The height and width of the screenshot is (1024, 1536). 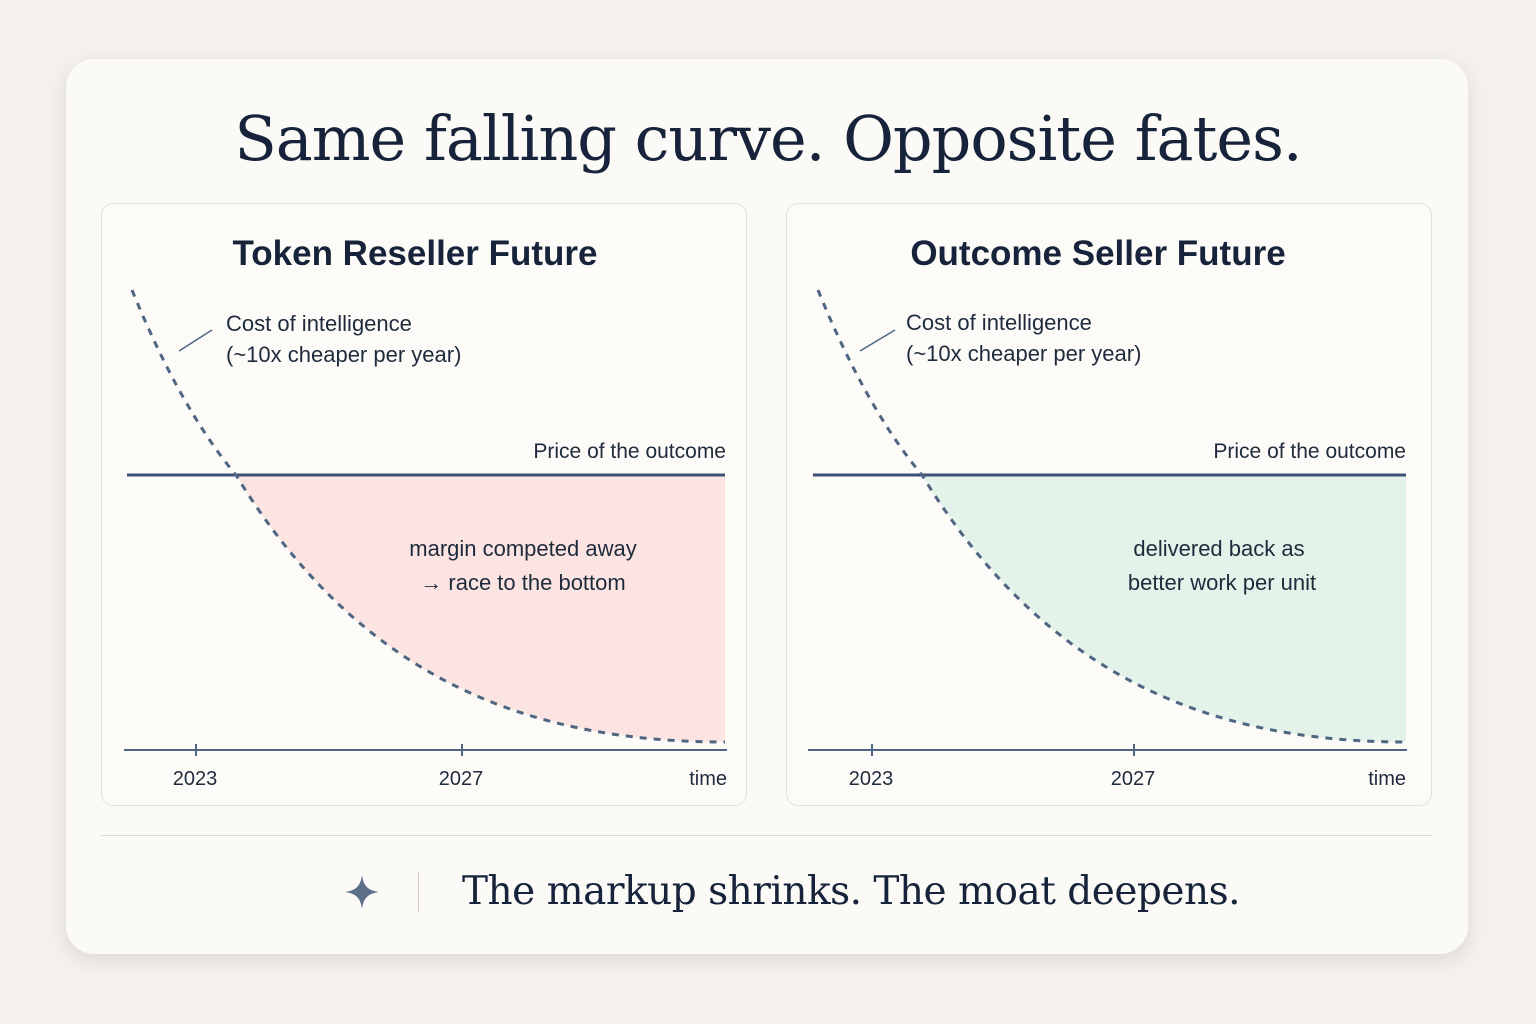 What do you see at coordinates (522, 582) in the screenshot?
I see `region-label-line-2: → race to the bottom` at bounding box center [522, 582].